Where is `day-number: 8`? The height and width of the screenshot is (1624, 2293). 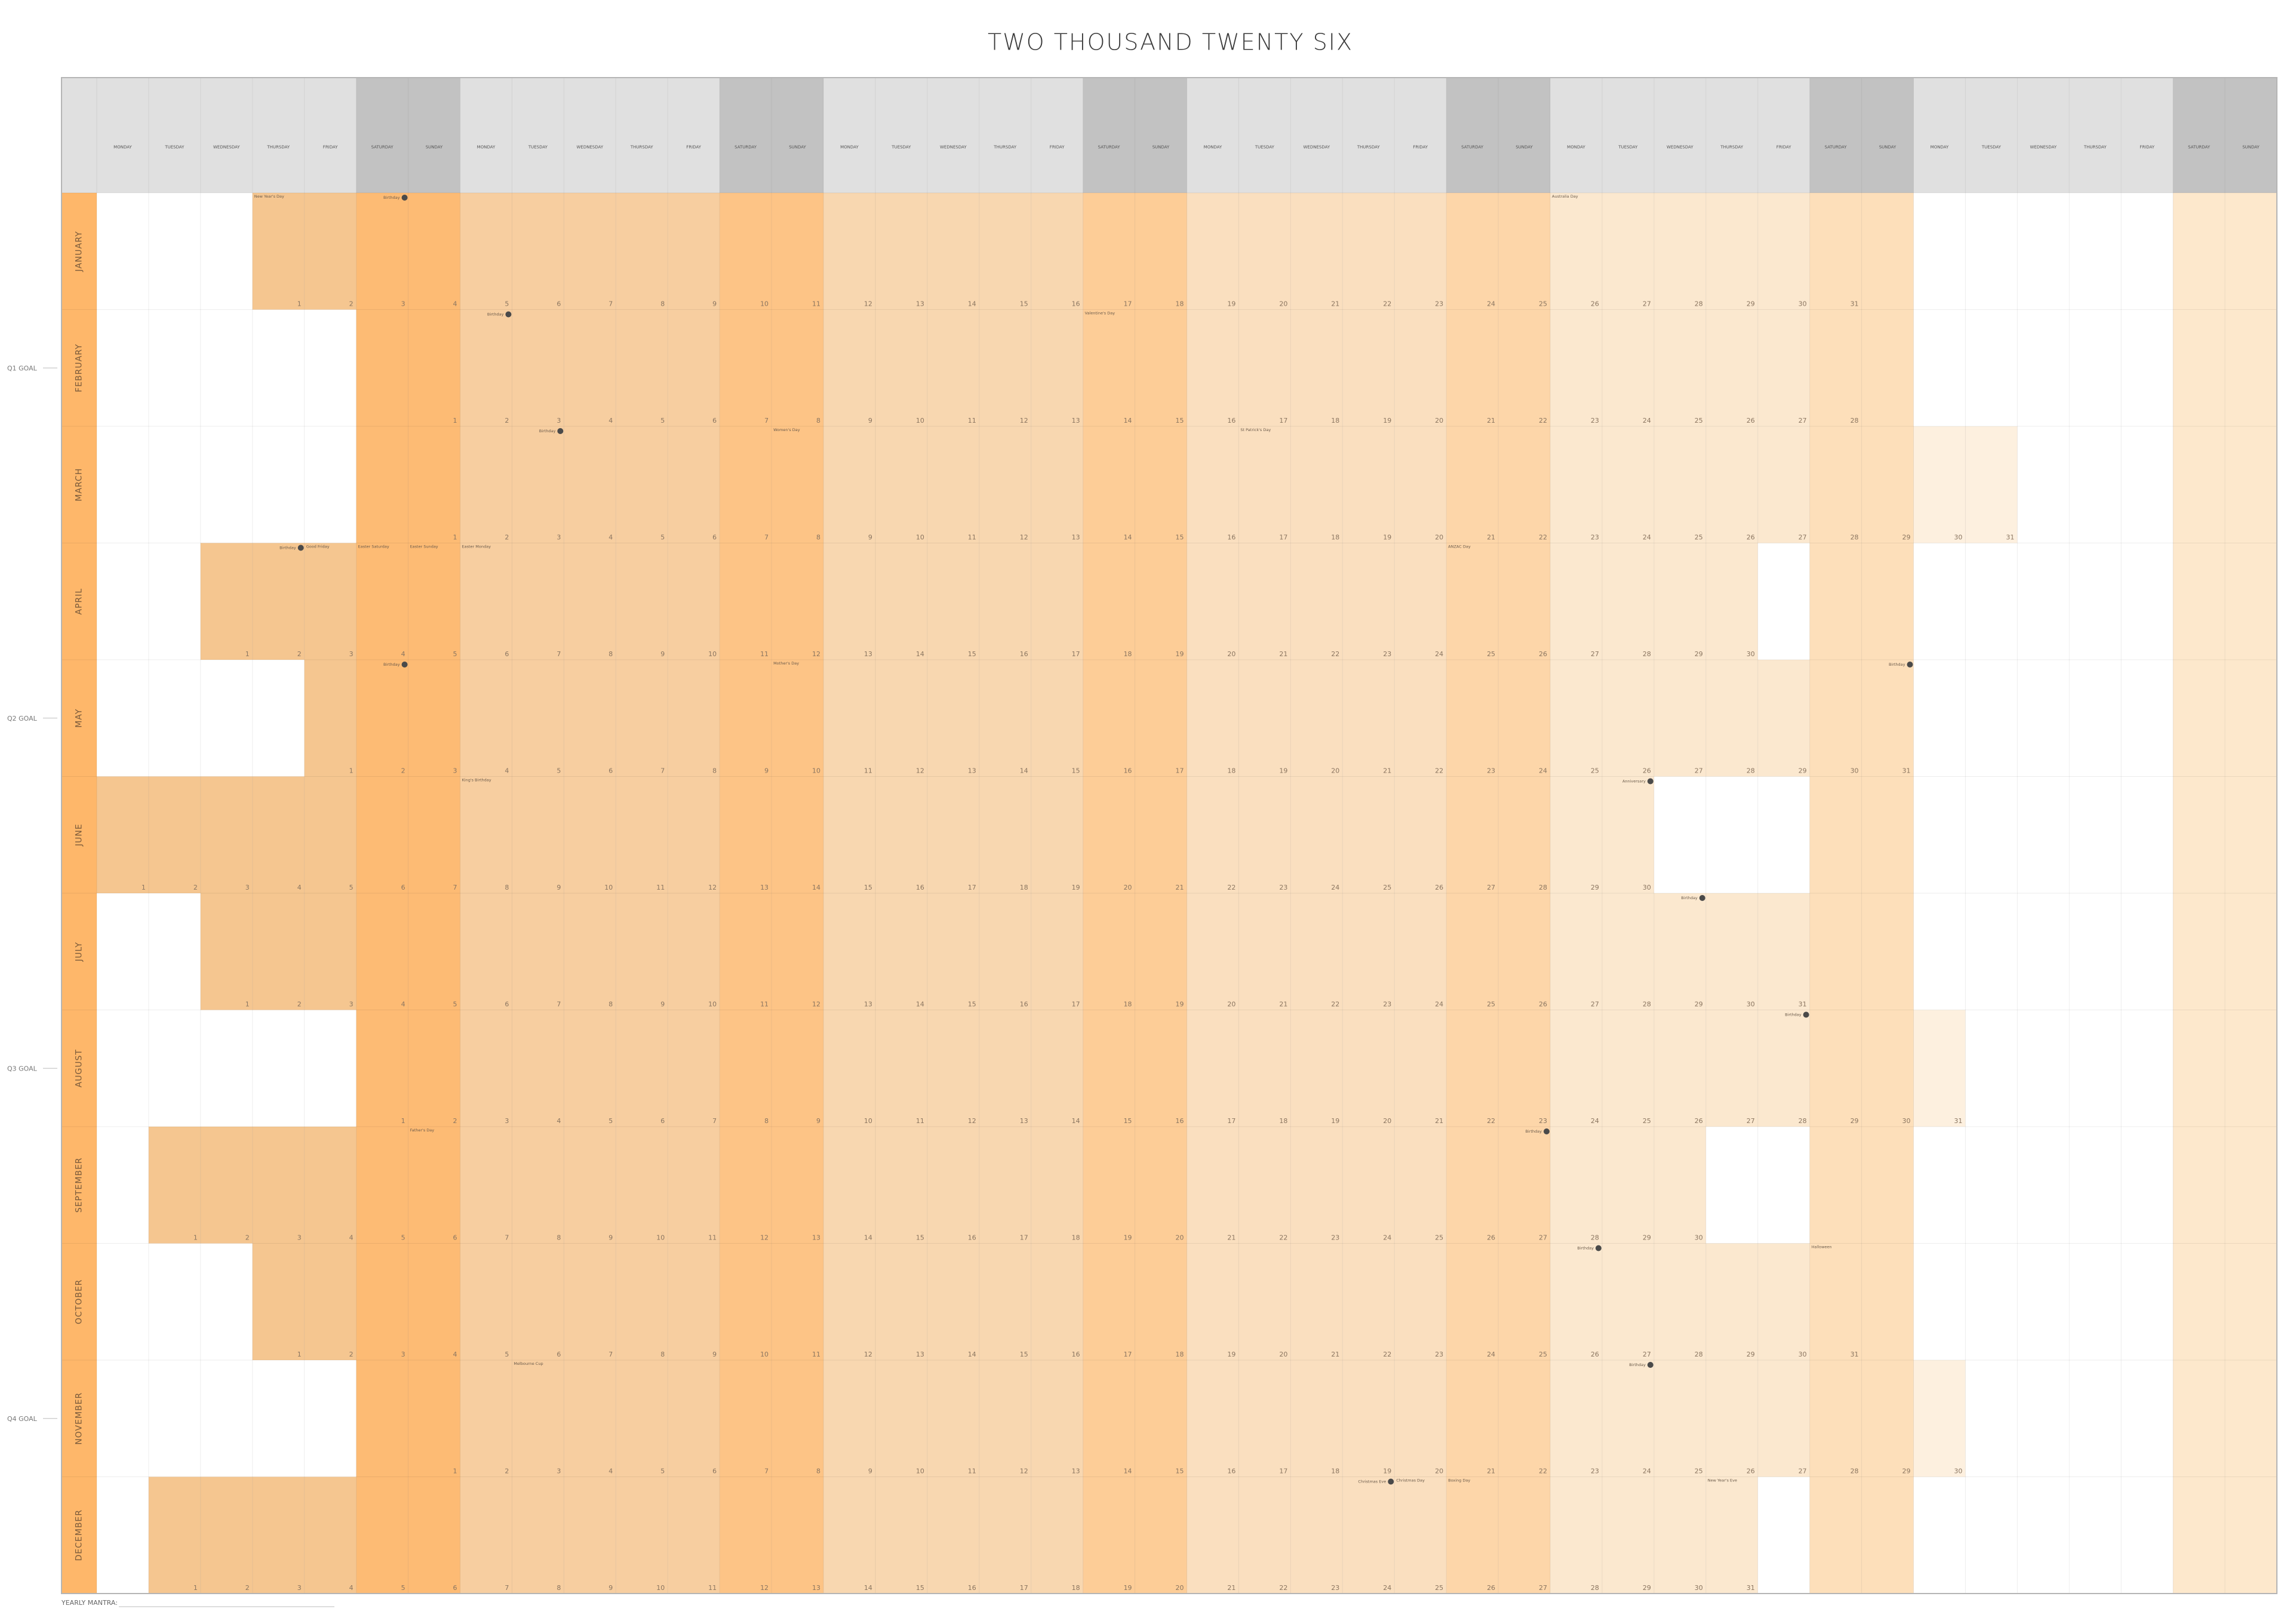
day-number: 8 is located at coordinates (611, 654).